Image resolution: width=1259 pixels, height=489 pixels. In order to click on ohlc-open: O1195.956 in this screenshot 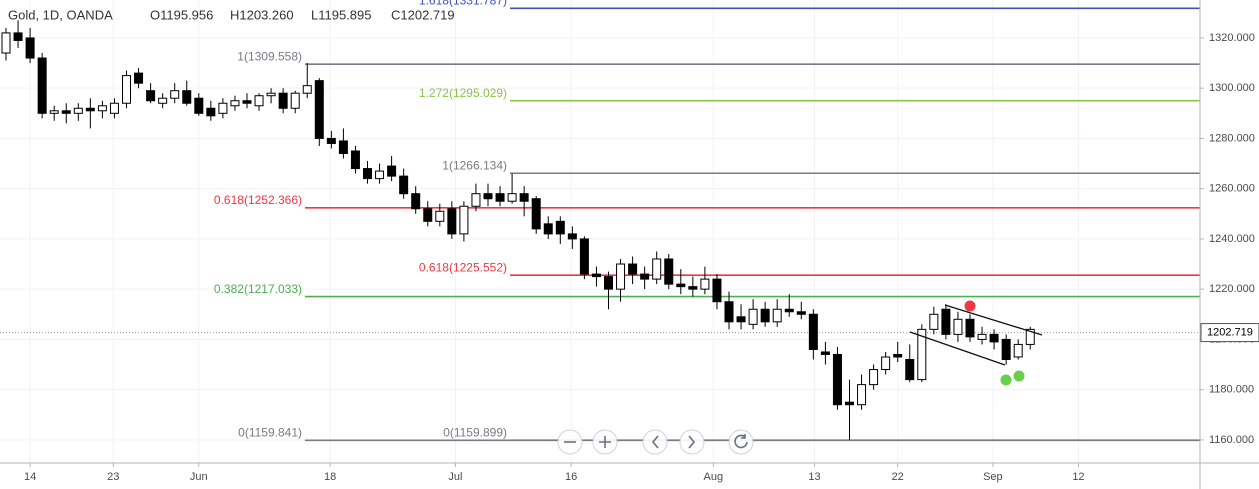, I will do `click(181, 14)`.